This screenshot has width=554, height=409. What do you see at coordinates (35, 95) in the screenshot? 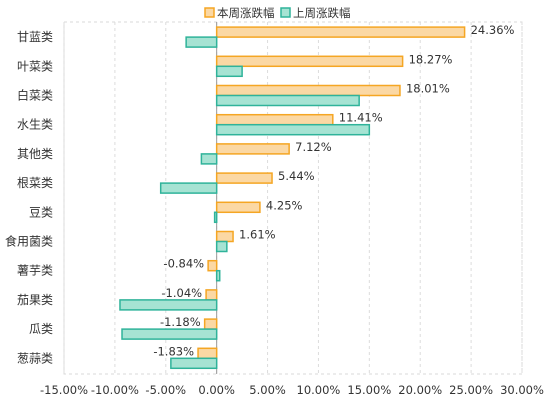
I see `category-label: 白菜类` at bounding box center [35, 95].